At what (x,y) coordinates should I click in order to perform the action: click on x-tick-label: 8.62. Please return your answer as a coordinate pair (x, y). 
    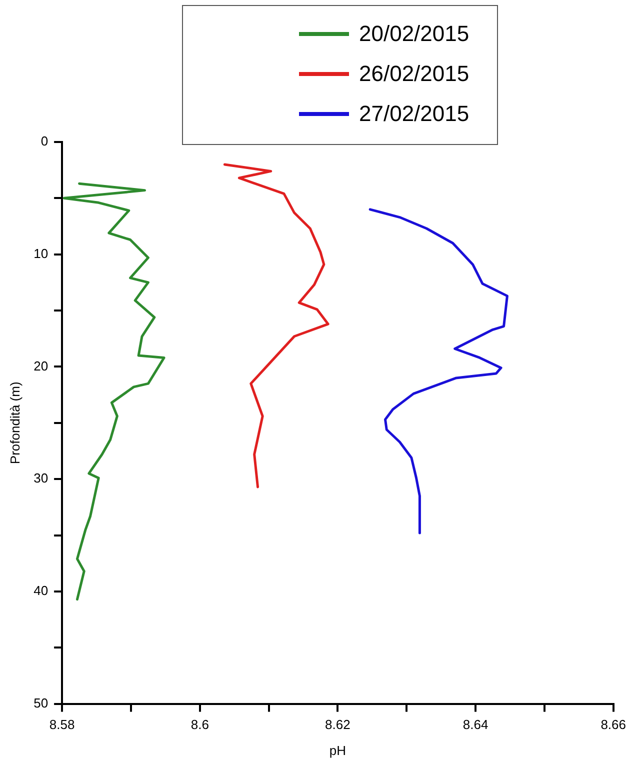
    Looking at the image, I should click on (337, 724).